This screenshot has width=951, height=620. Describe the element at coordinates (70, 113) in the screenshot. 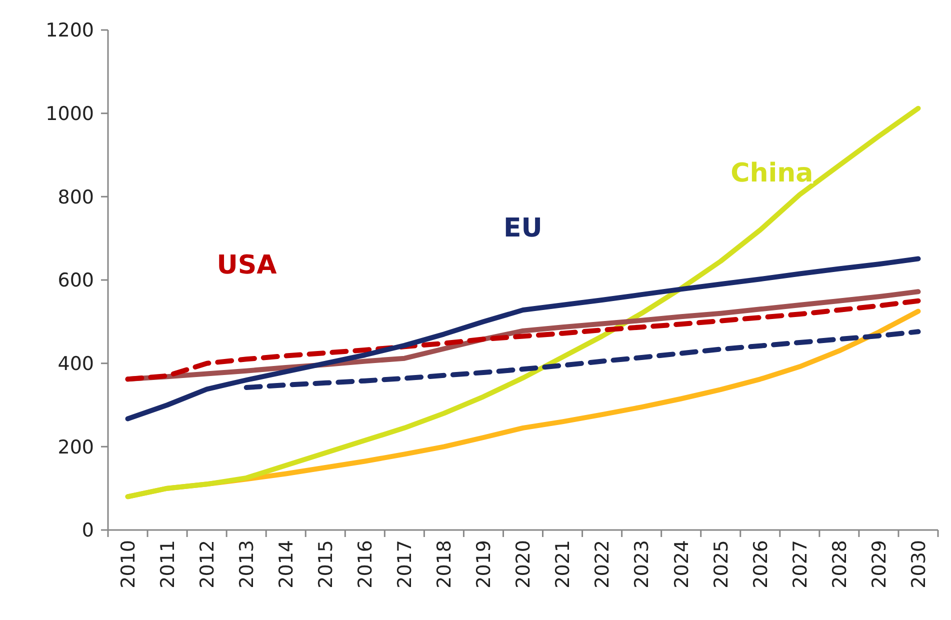

I see `y-tick-label: 1000` at that location.